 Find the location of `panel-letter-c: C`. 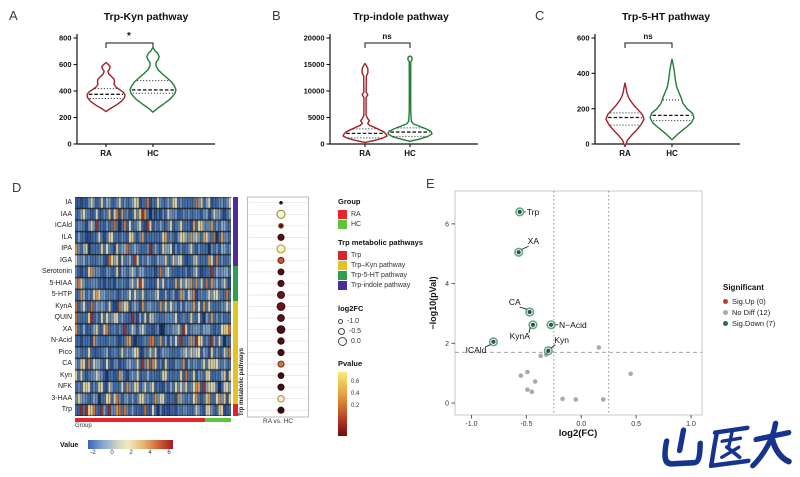

panel-letter-c: C is located at coordinates (540, 15).